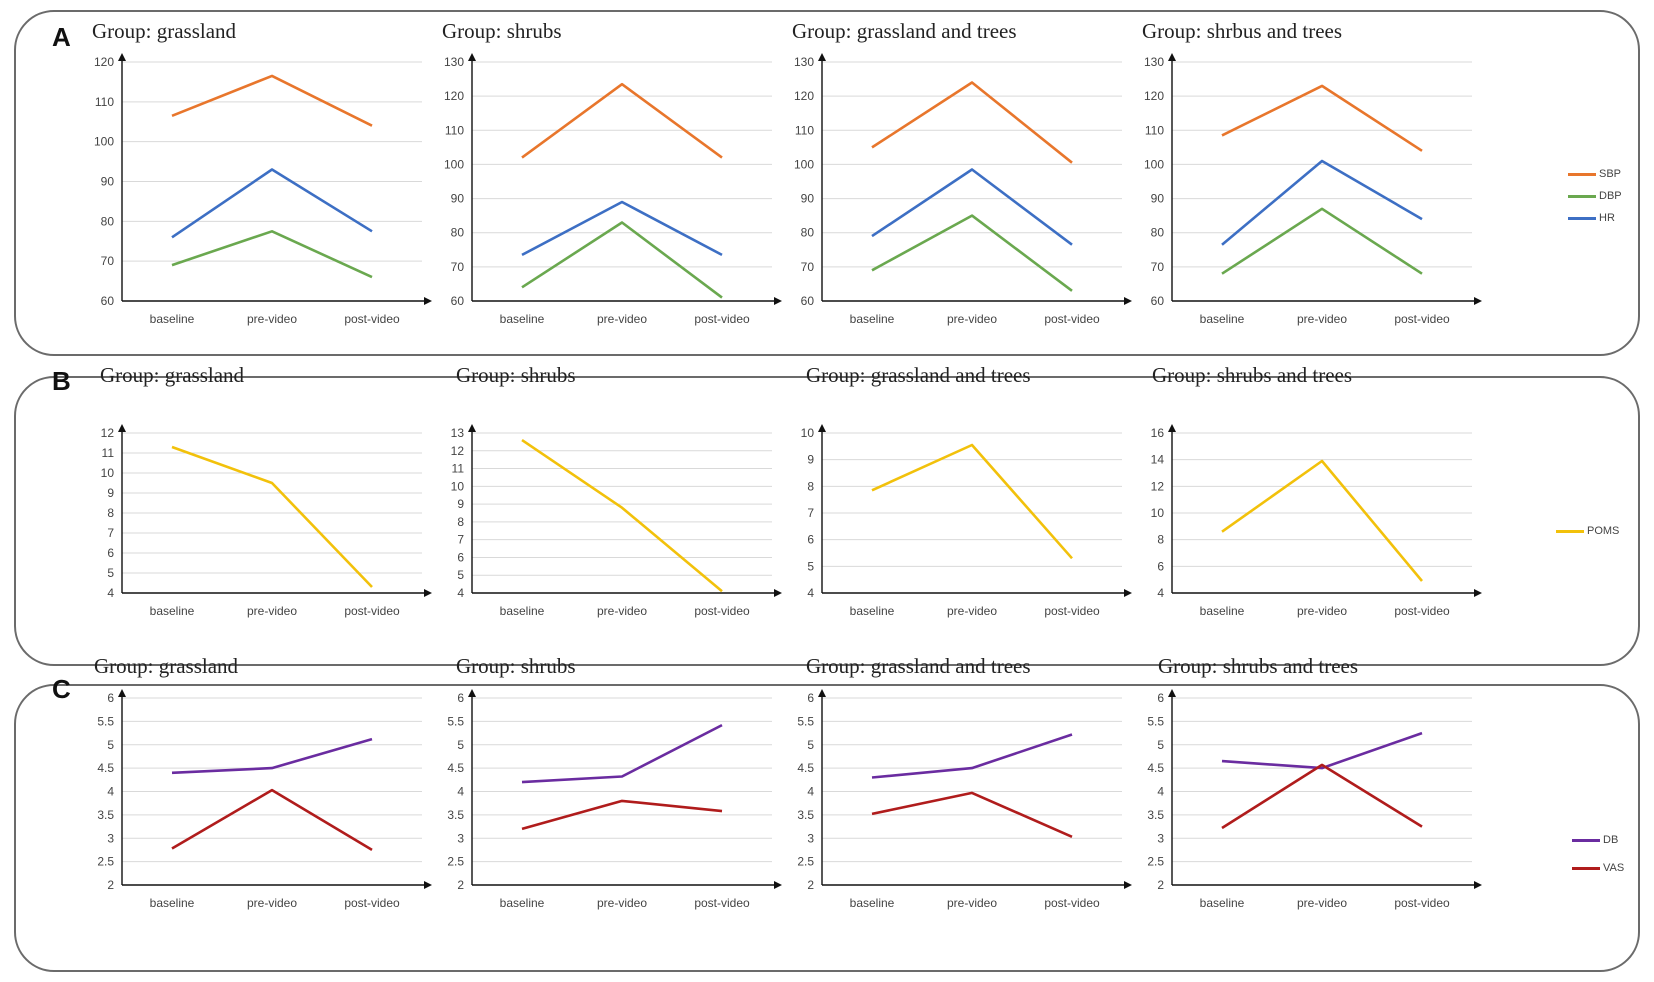 The height and width of the screenshot is (982, 1654). What do you see at coordinates (1258, 666) in the screenshot?
I see `chart-c-4-title: Group: shrubs and trees` at bounding box center [1258, 666].